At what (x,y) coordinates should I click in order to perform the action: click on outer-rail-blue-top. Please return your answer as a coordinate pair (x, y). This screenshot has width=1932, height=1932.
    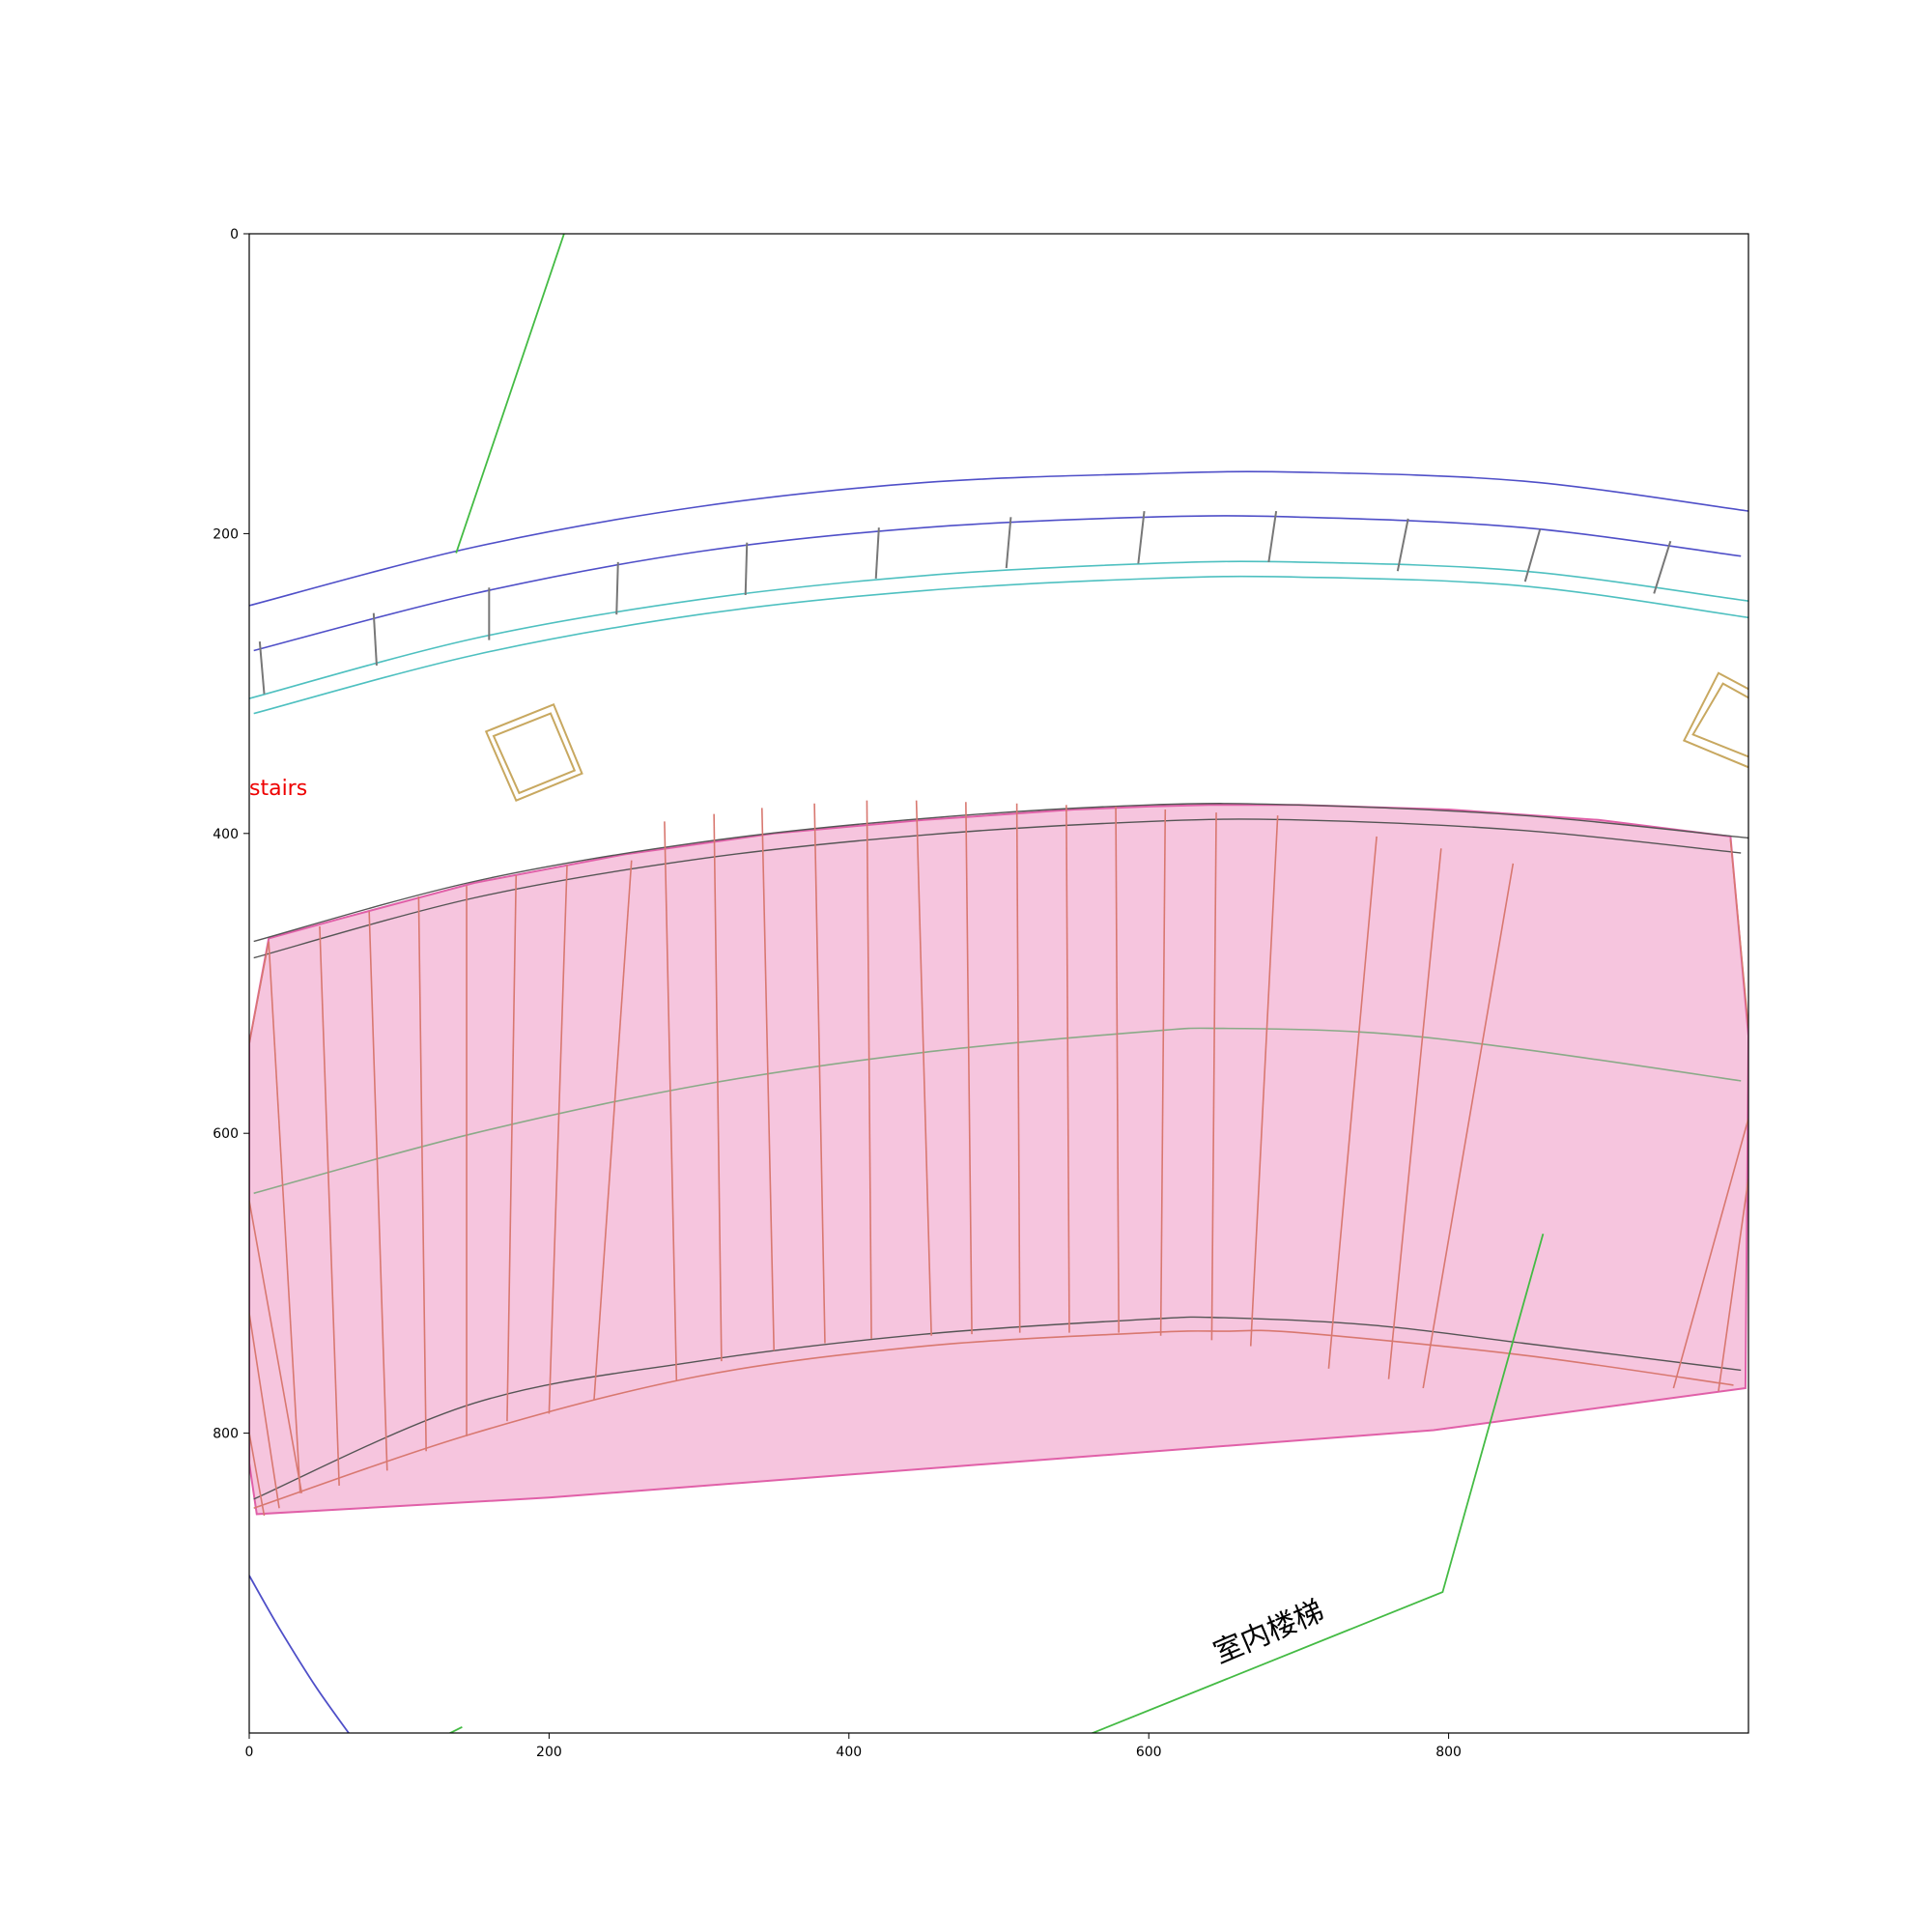
    Looking at the image, I should click on (998, 538).